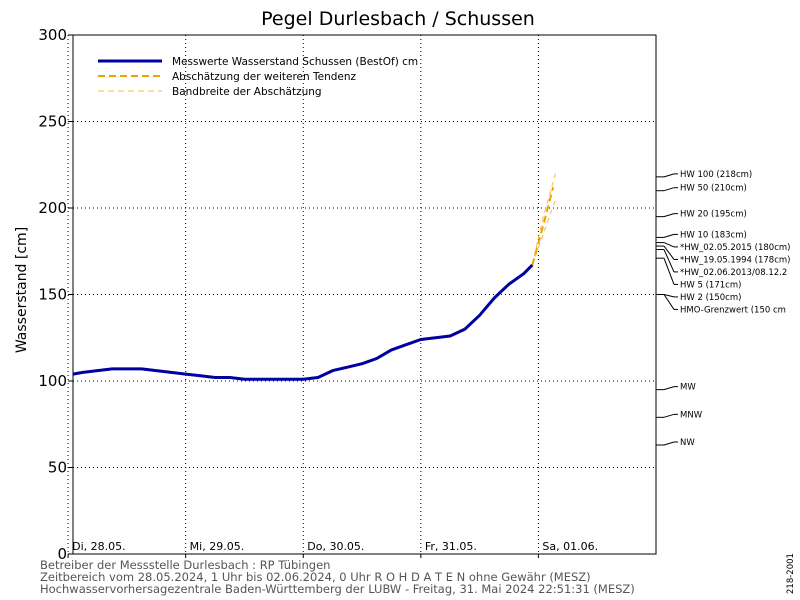 Image resolution: width=800 pixels, height=600 pixels. I want to click on legend-entry-trend: Abschätzung der weiteren Tendenz, so click(264, 77).